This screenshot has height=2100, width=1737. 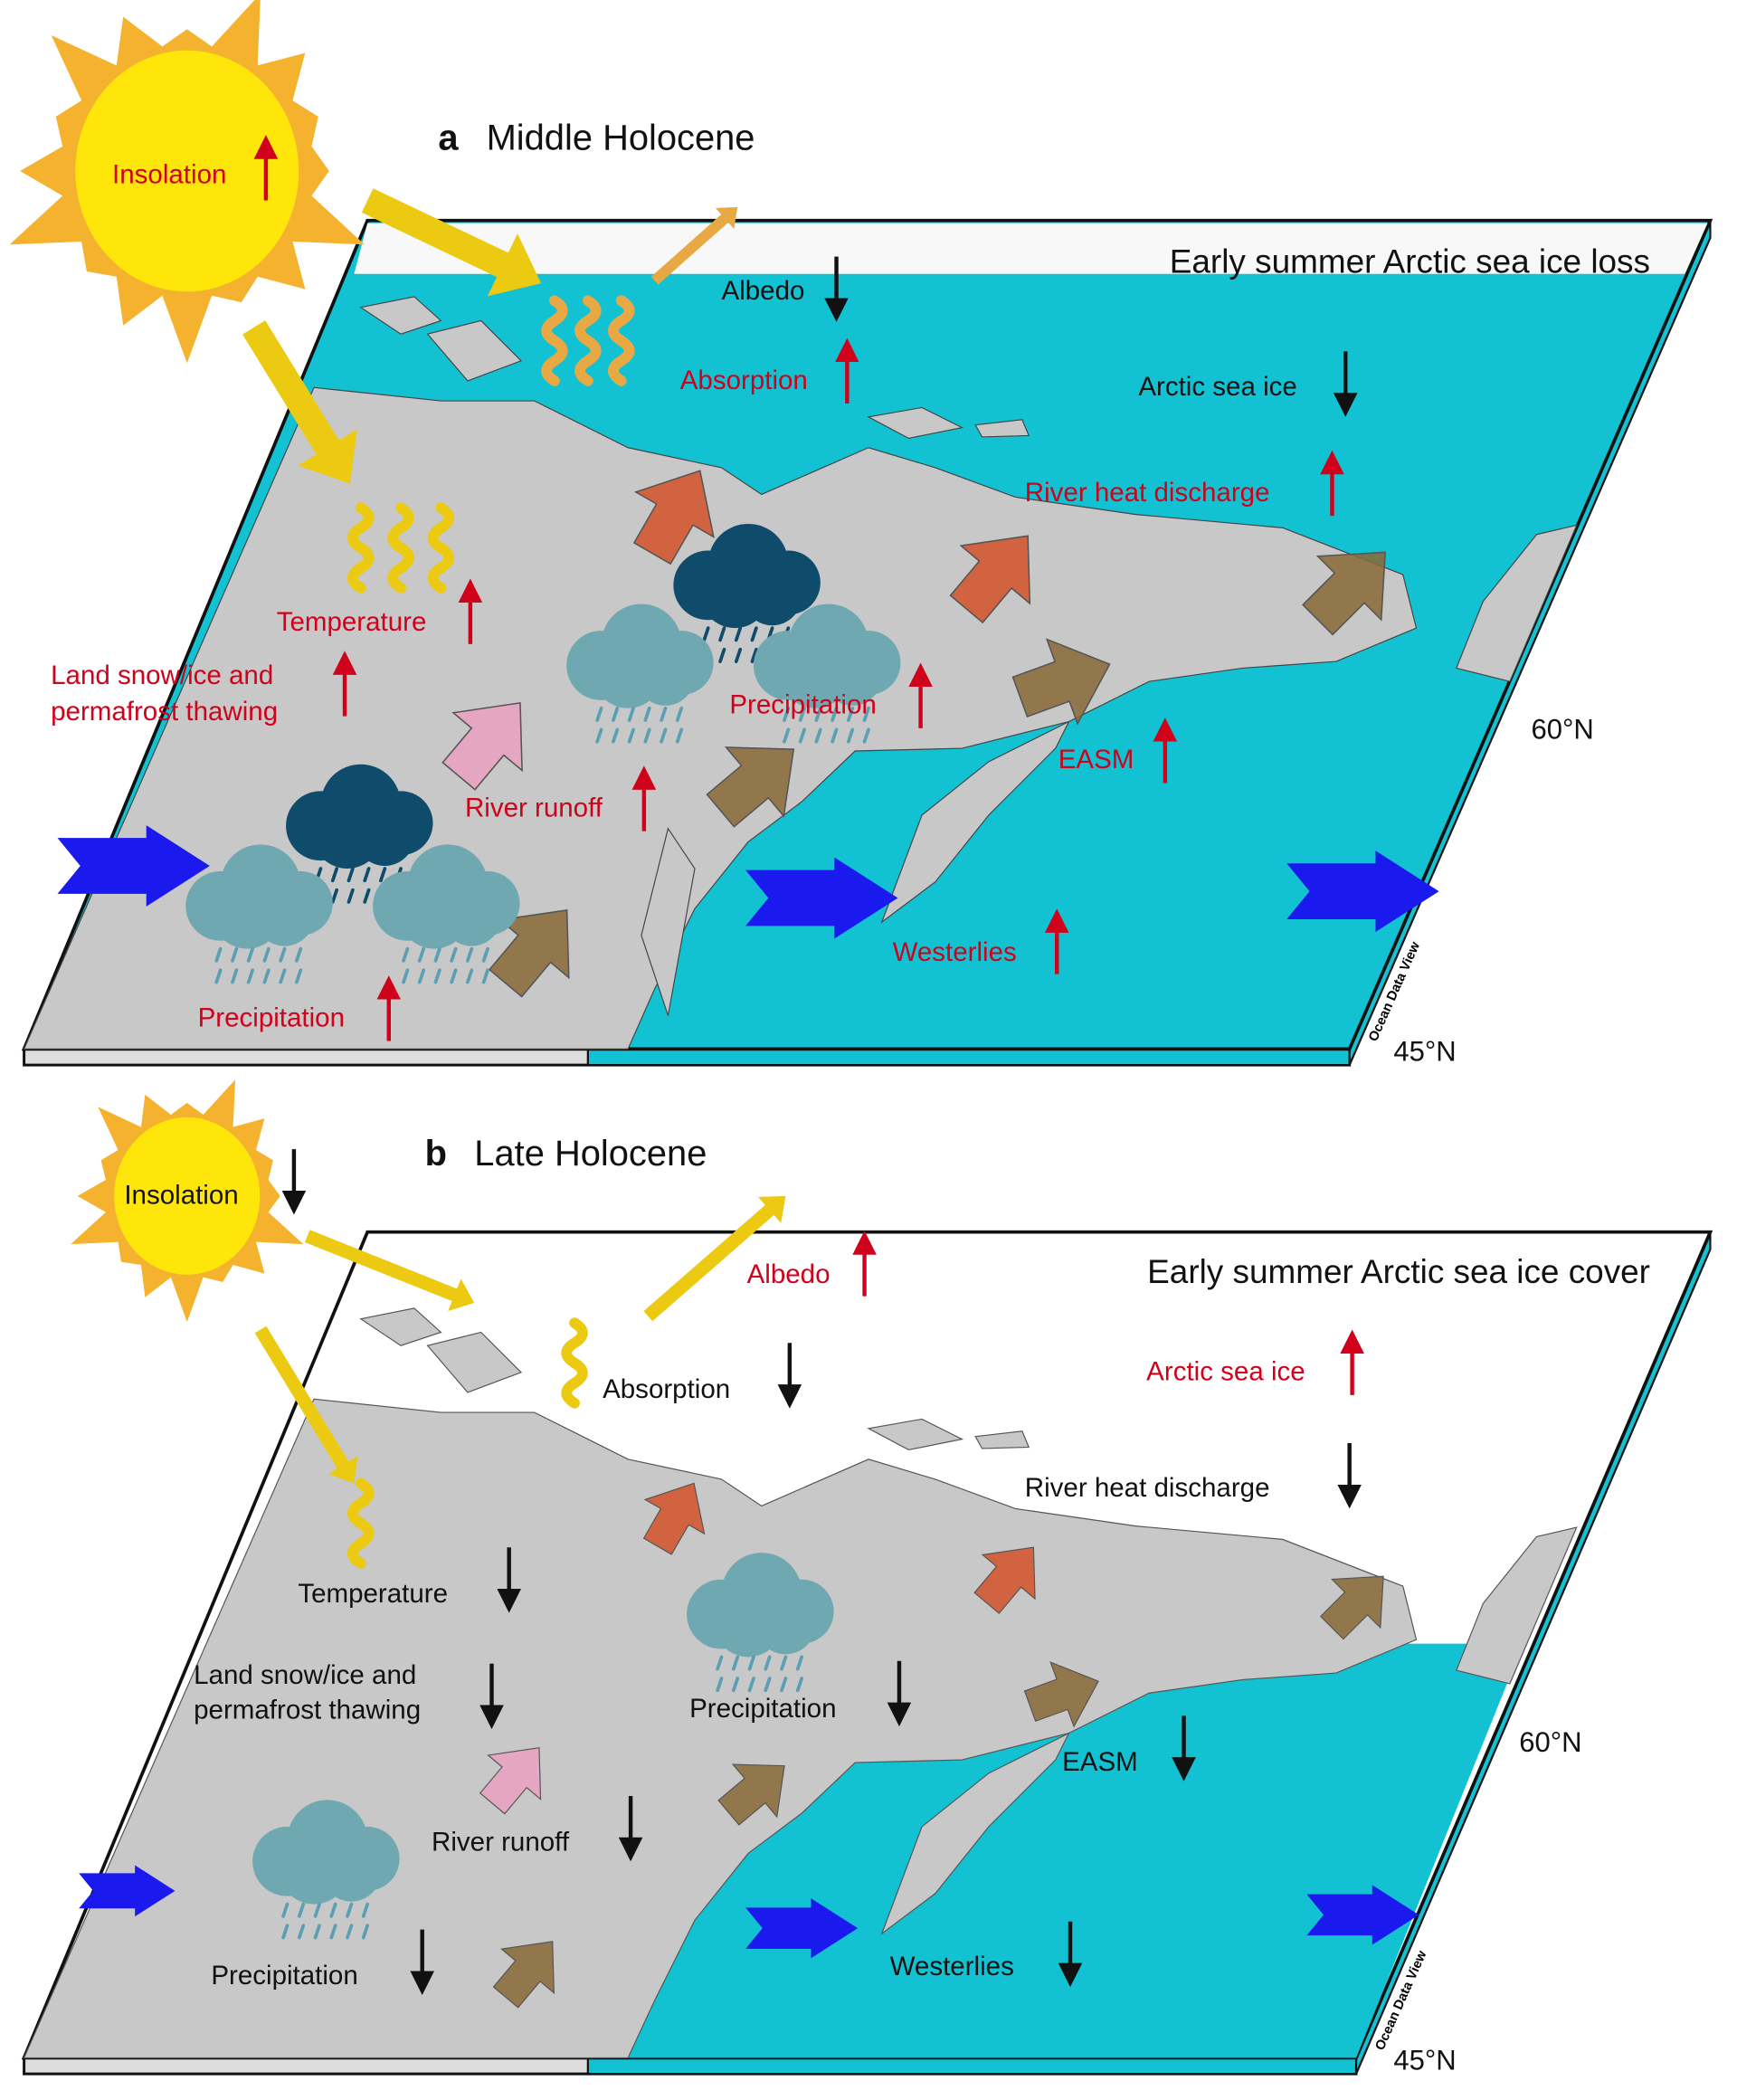 I want to click on label-absorption: Absorption, so click(x=666, y=1389).